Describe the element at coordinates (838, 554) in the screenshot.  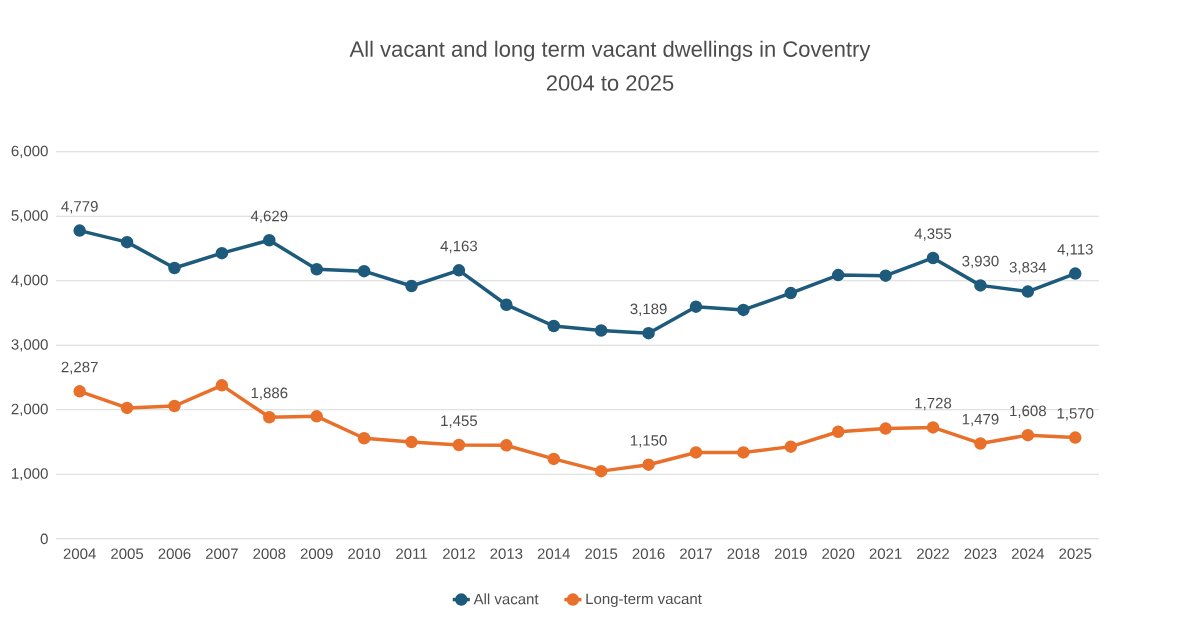
I see `x-tick-label: 2020` at that location.